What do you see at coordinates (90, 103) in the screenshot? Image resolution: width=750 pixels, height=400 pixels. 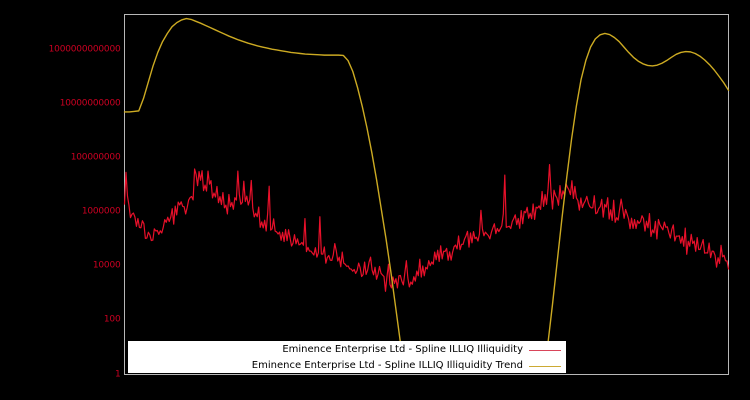 I see `y-axis-tick-label: 10000000000` at bounding box center [90, 103].